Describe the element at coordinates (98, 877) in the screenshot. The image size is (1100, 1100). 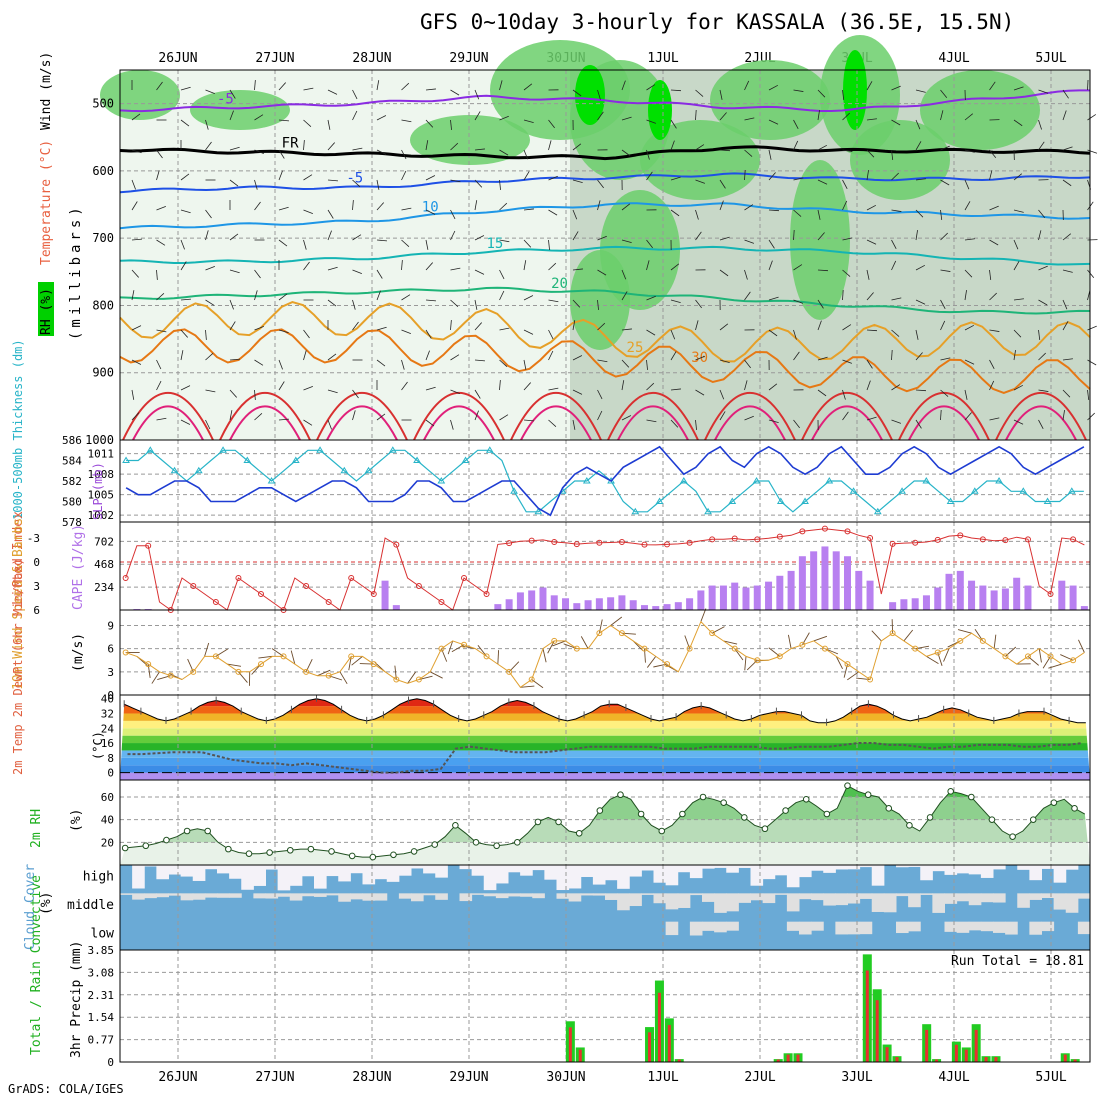
I see `cloud-row-label-0: high` at that location.